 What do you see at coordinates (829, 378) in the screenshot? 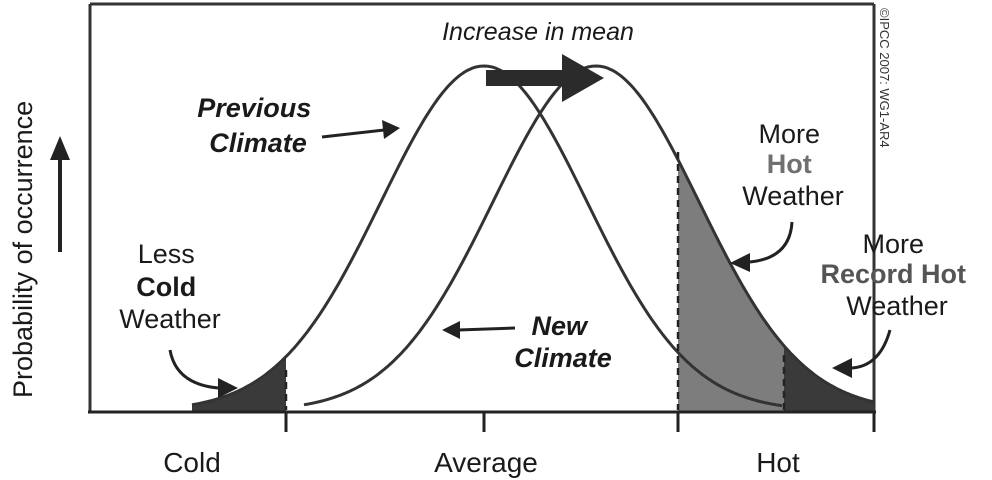
I see `more-record-hot-shaded-region` at bounding box center [829, 378].